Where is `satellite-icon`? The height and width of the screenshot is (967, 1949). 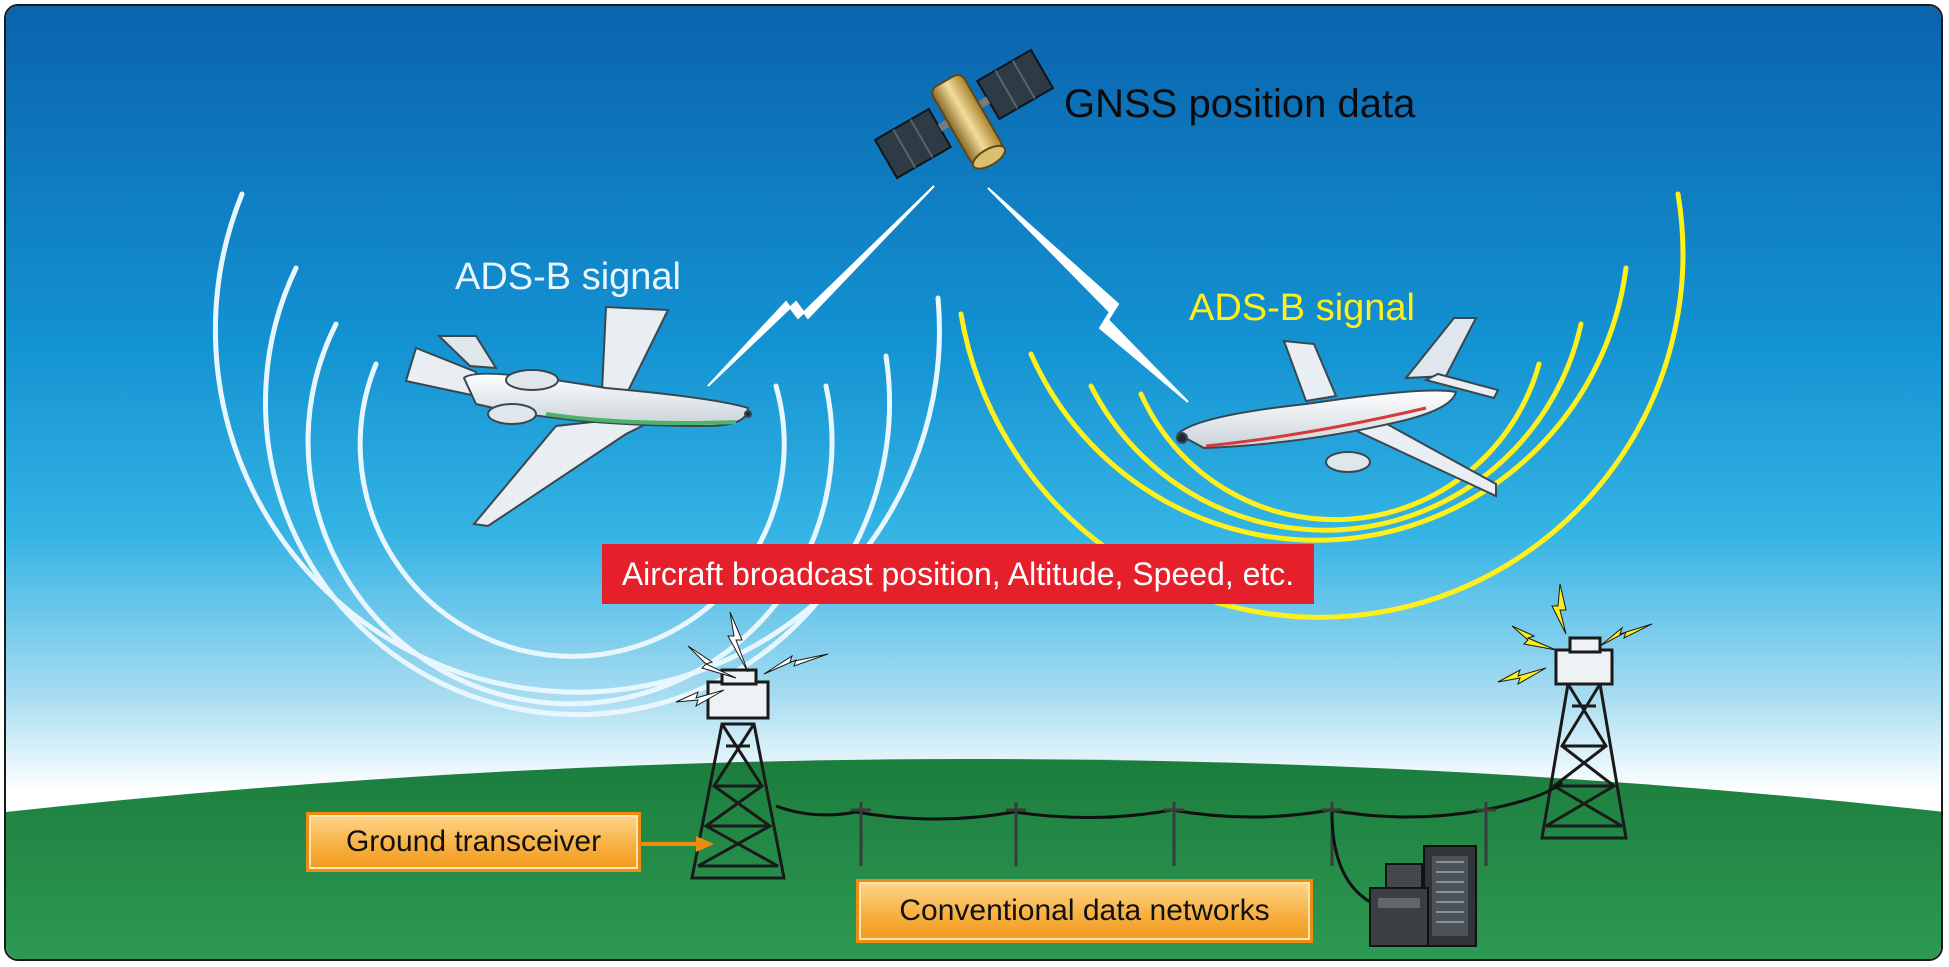 satellite-icon is located at coordinates (964, 114).